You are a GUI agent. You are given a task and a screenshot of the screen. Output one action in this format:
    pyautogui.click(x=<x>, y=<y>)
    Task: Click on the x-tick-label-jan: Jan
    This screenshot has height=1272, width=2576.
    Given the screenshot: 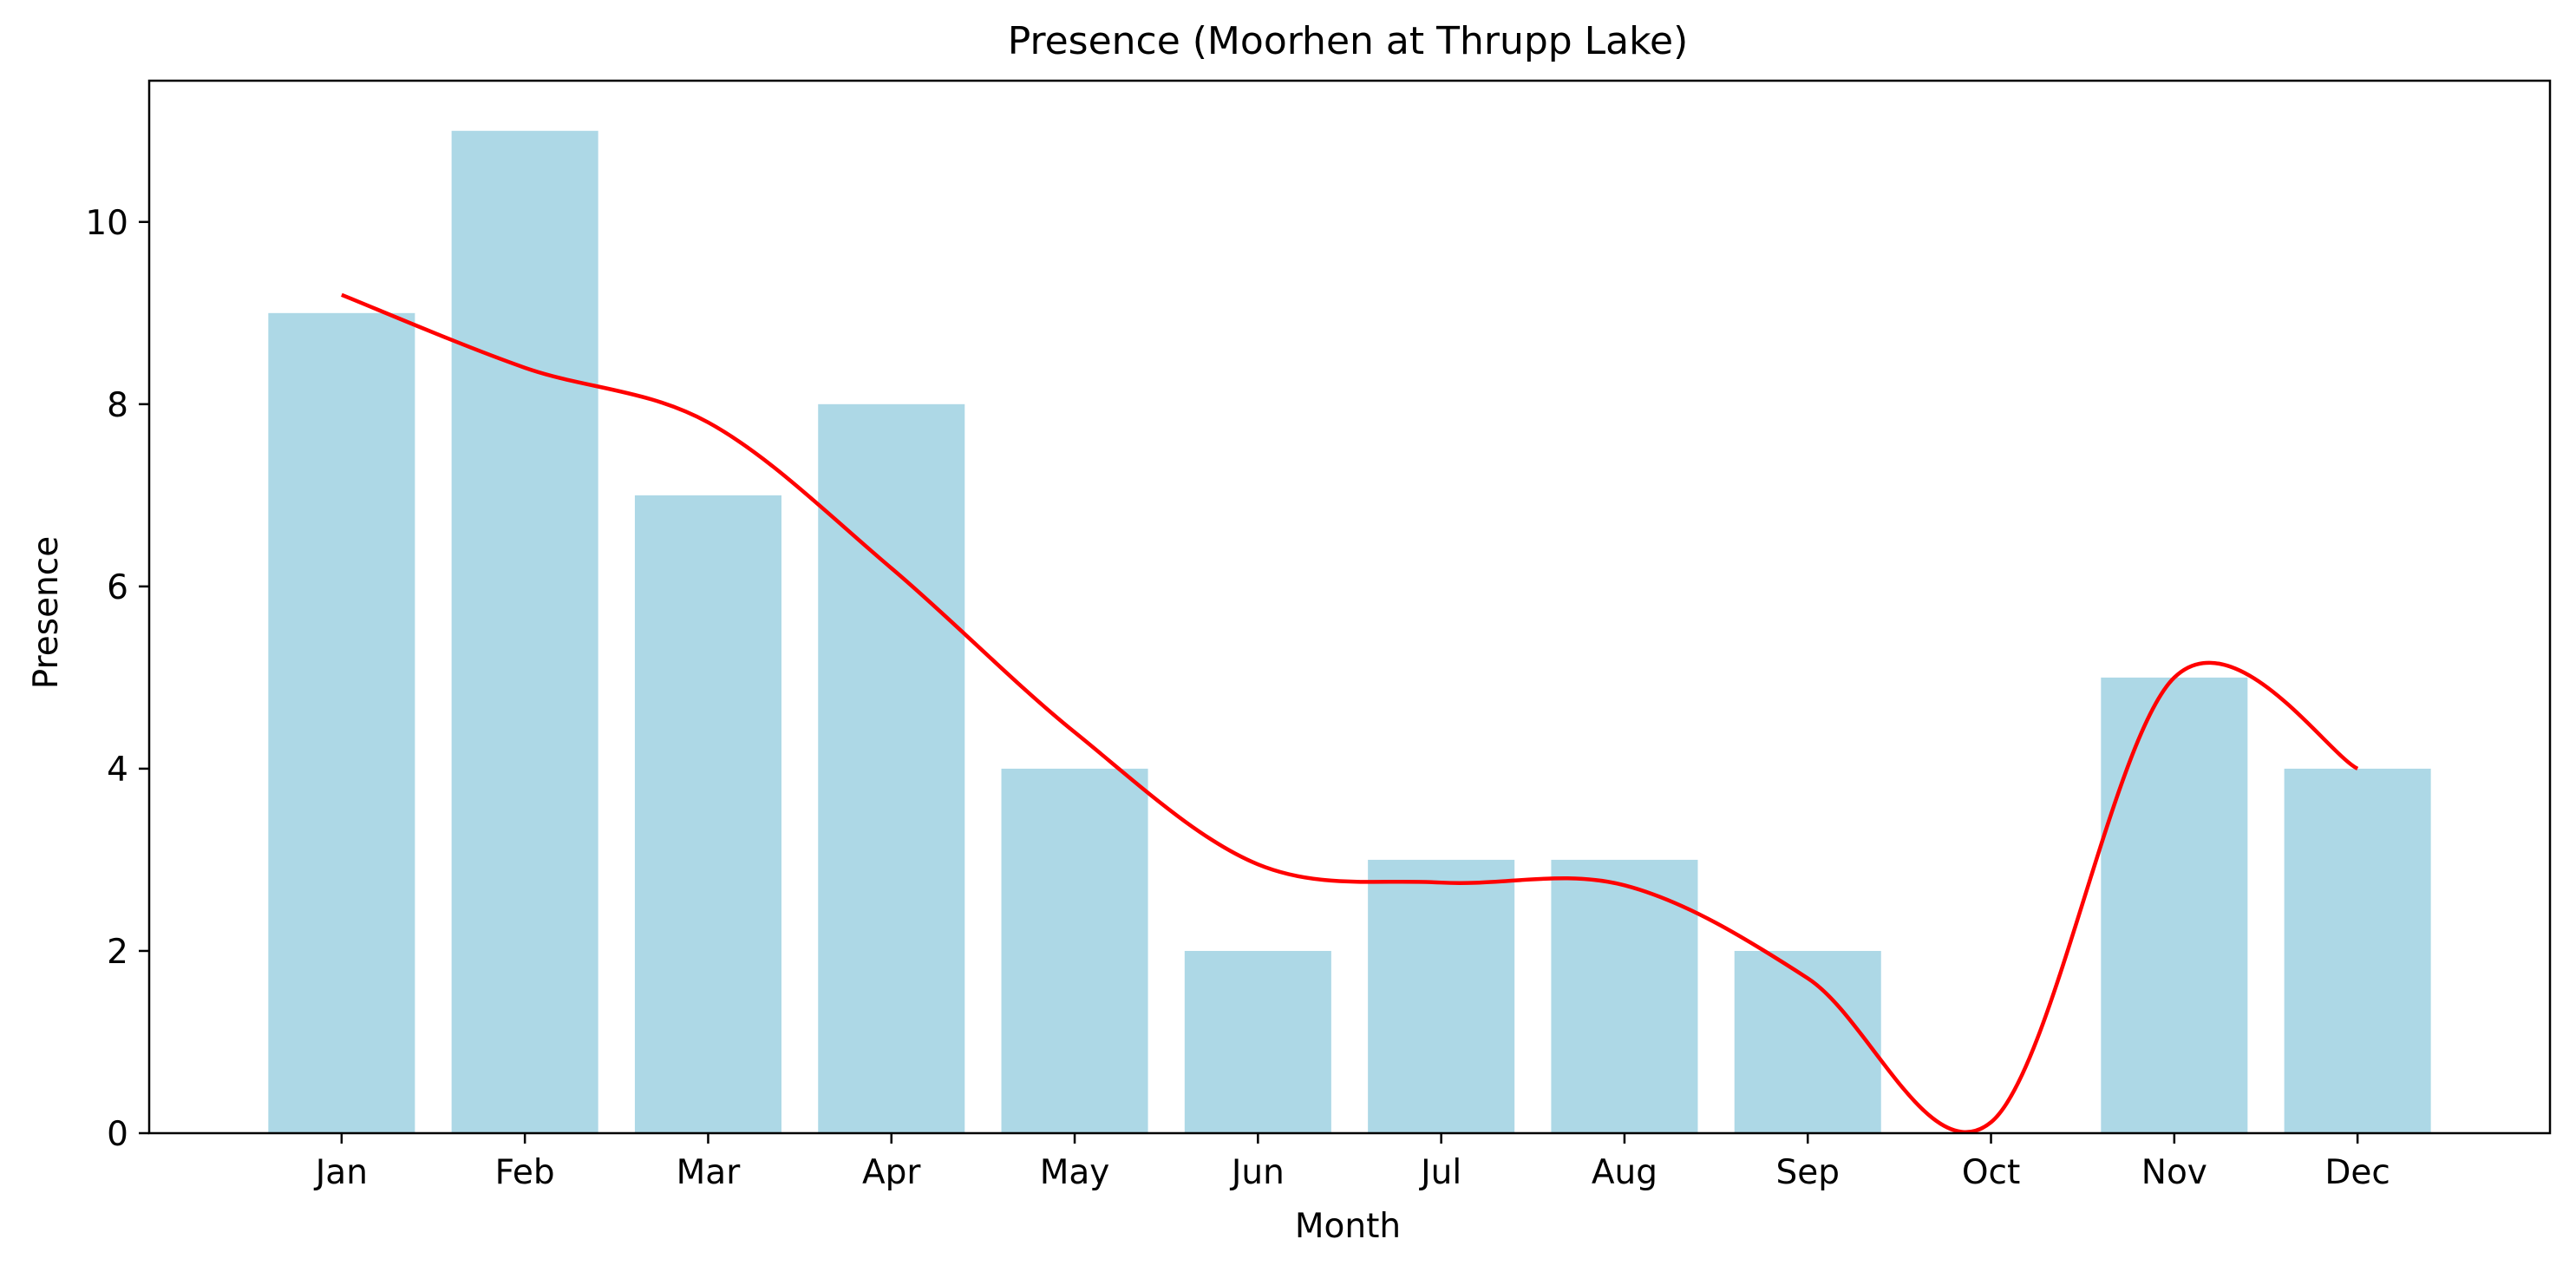 What is the action you would take?
    pyautogui.click(x=340, y=1172)
    